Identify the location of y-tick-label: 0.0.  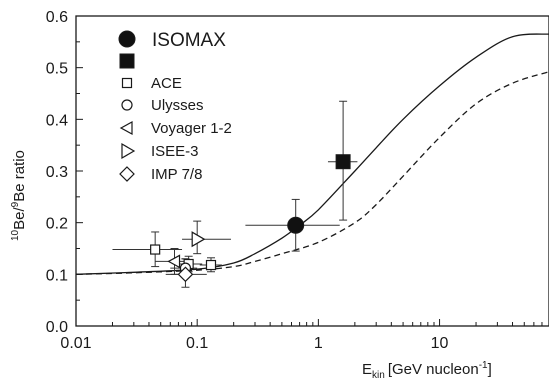
(57, 327).